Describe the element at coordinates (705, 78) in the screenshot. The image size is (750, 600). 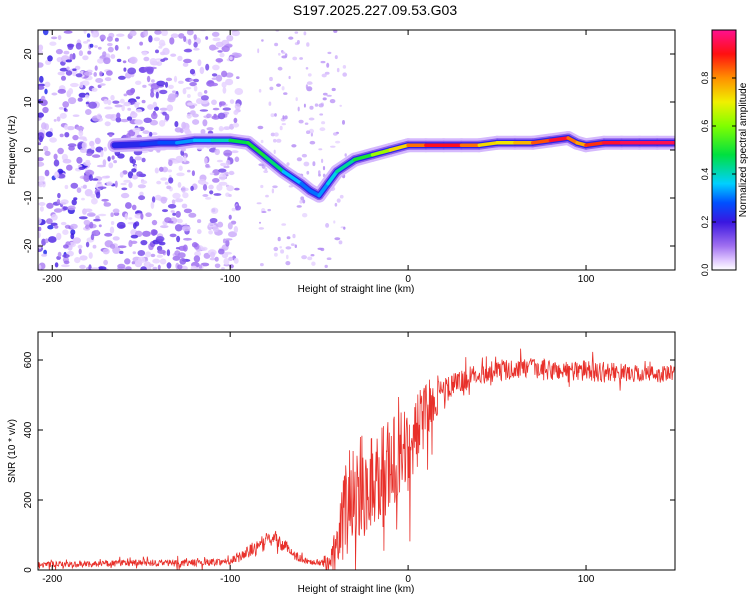
I see `colorbar-tick-label: 0.8` at that location.